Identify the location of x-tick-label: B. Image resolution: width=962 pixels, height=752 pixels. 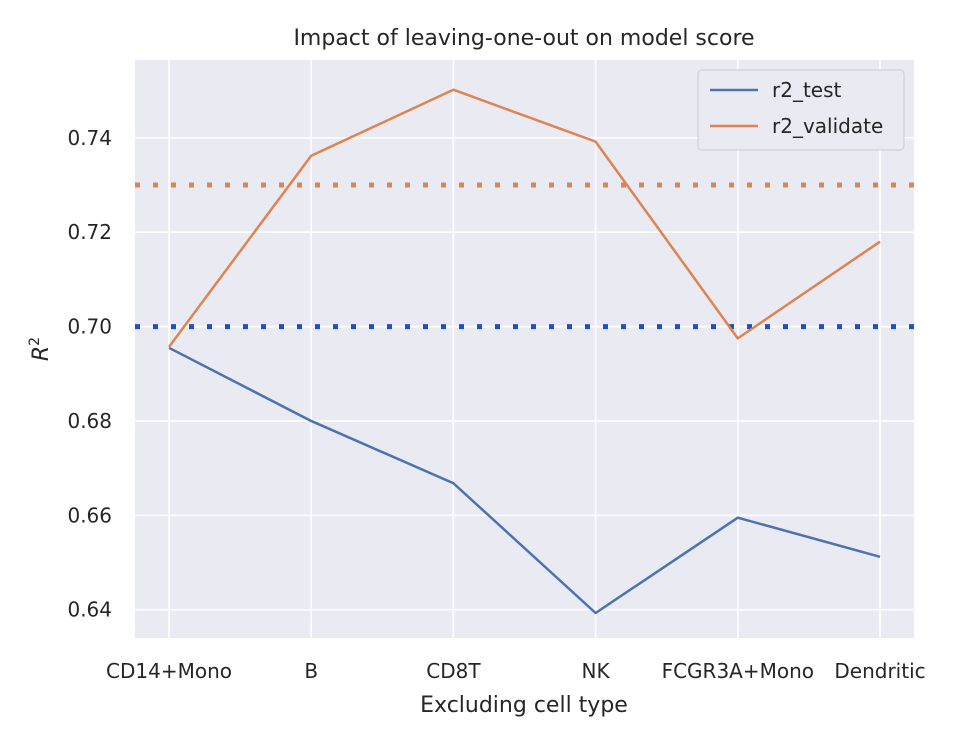
(311, 671).